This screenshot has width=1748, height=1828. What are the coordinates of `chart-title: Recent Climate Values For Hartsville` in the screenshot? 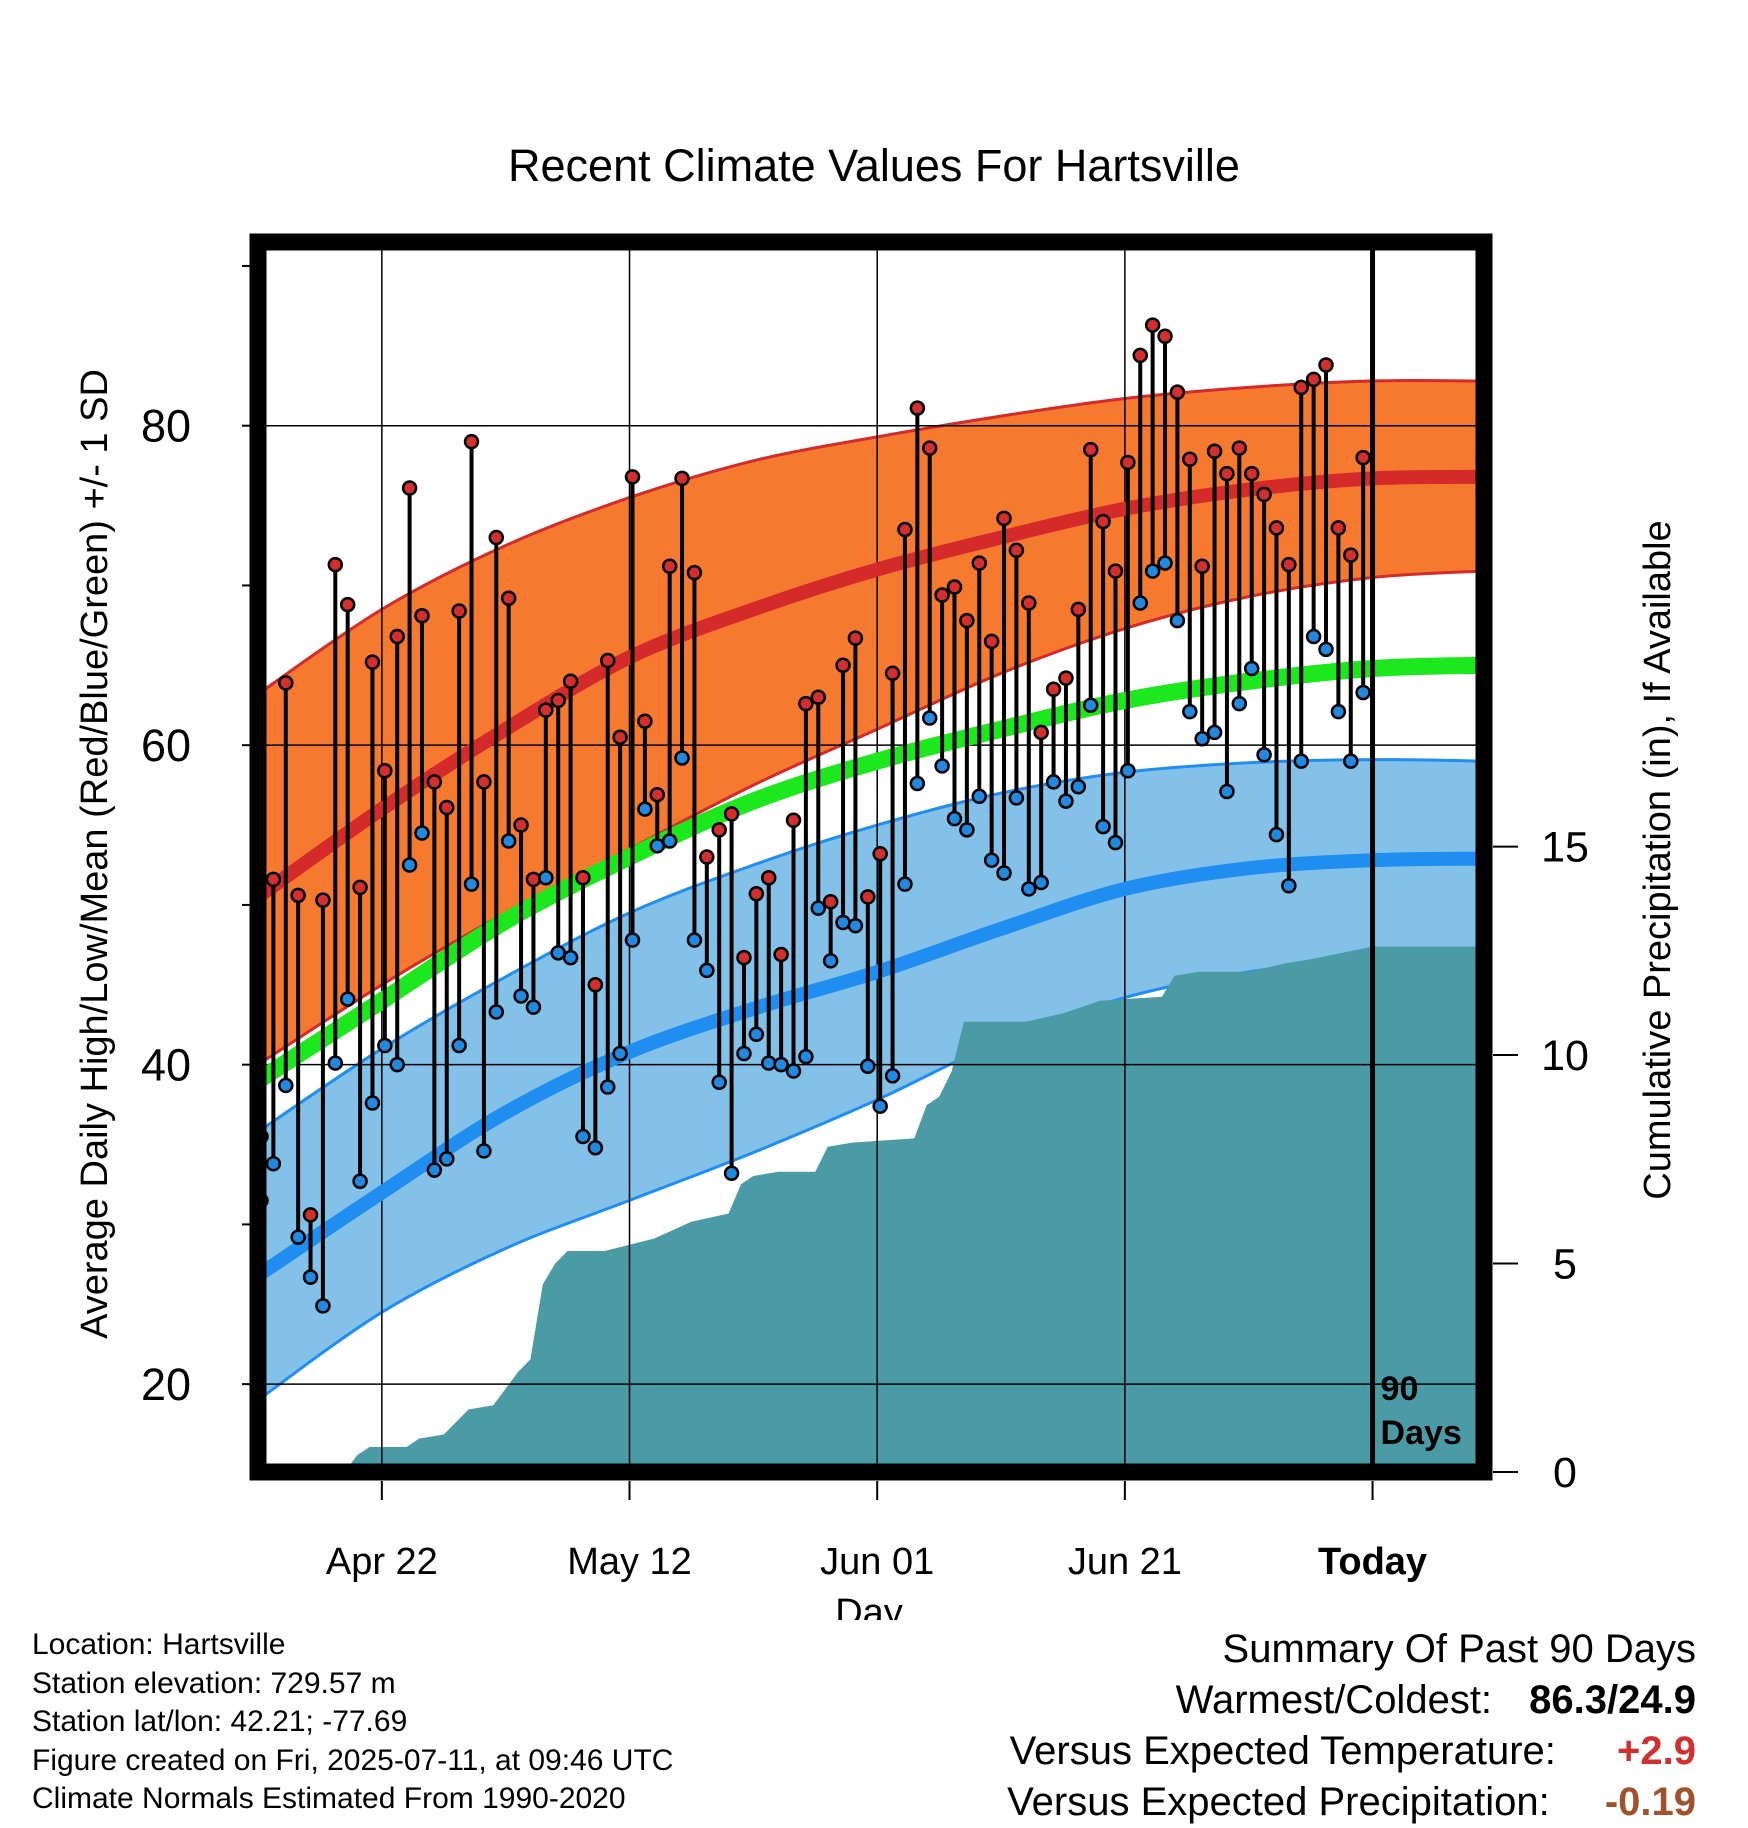 It's located at (874, 165).